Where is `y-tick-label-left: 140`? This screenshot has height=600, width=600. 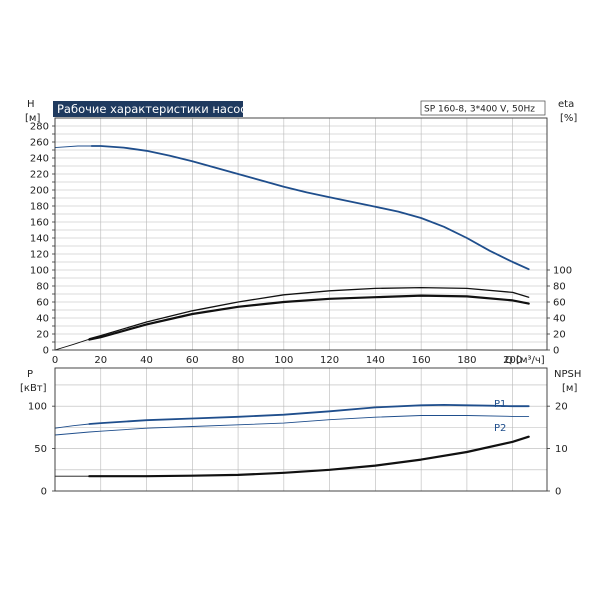 y-tick-label-left: 140 is located at coordinates (39, 239).